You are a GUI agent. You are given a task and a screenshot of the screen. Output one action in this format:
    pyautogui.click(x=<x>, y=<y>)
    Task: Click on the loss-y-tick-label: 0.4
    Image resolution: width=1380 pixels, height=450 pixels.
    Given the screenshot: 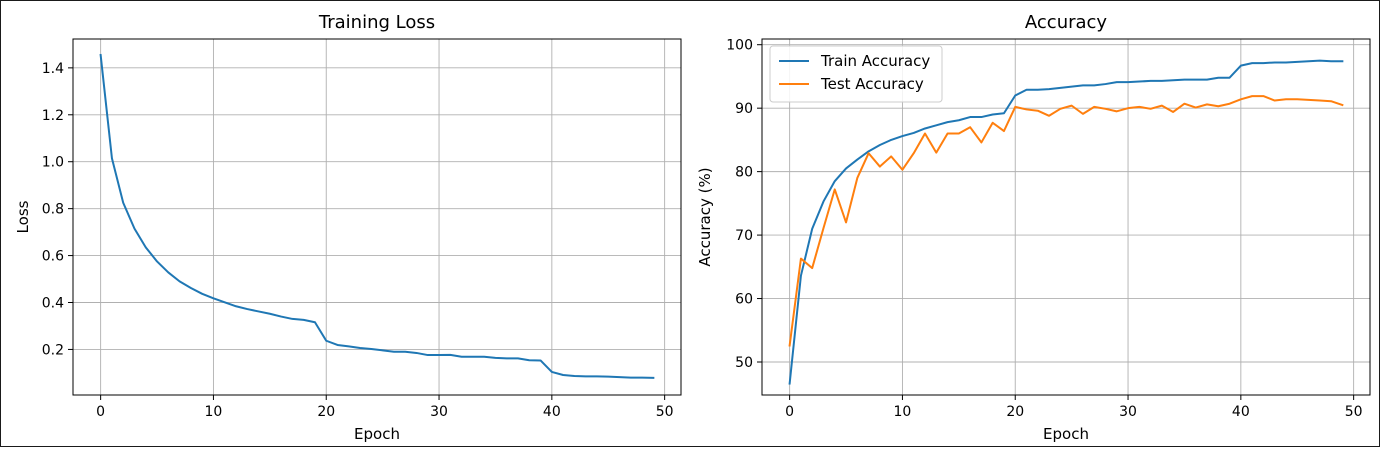 What is the action you would take?
    pyautogui.click(x=53, y=304)
    